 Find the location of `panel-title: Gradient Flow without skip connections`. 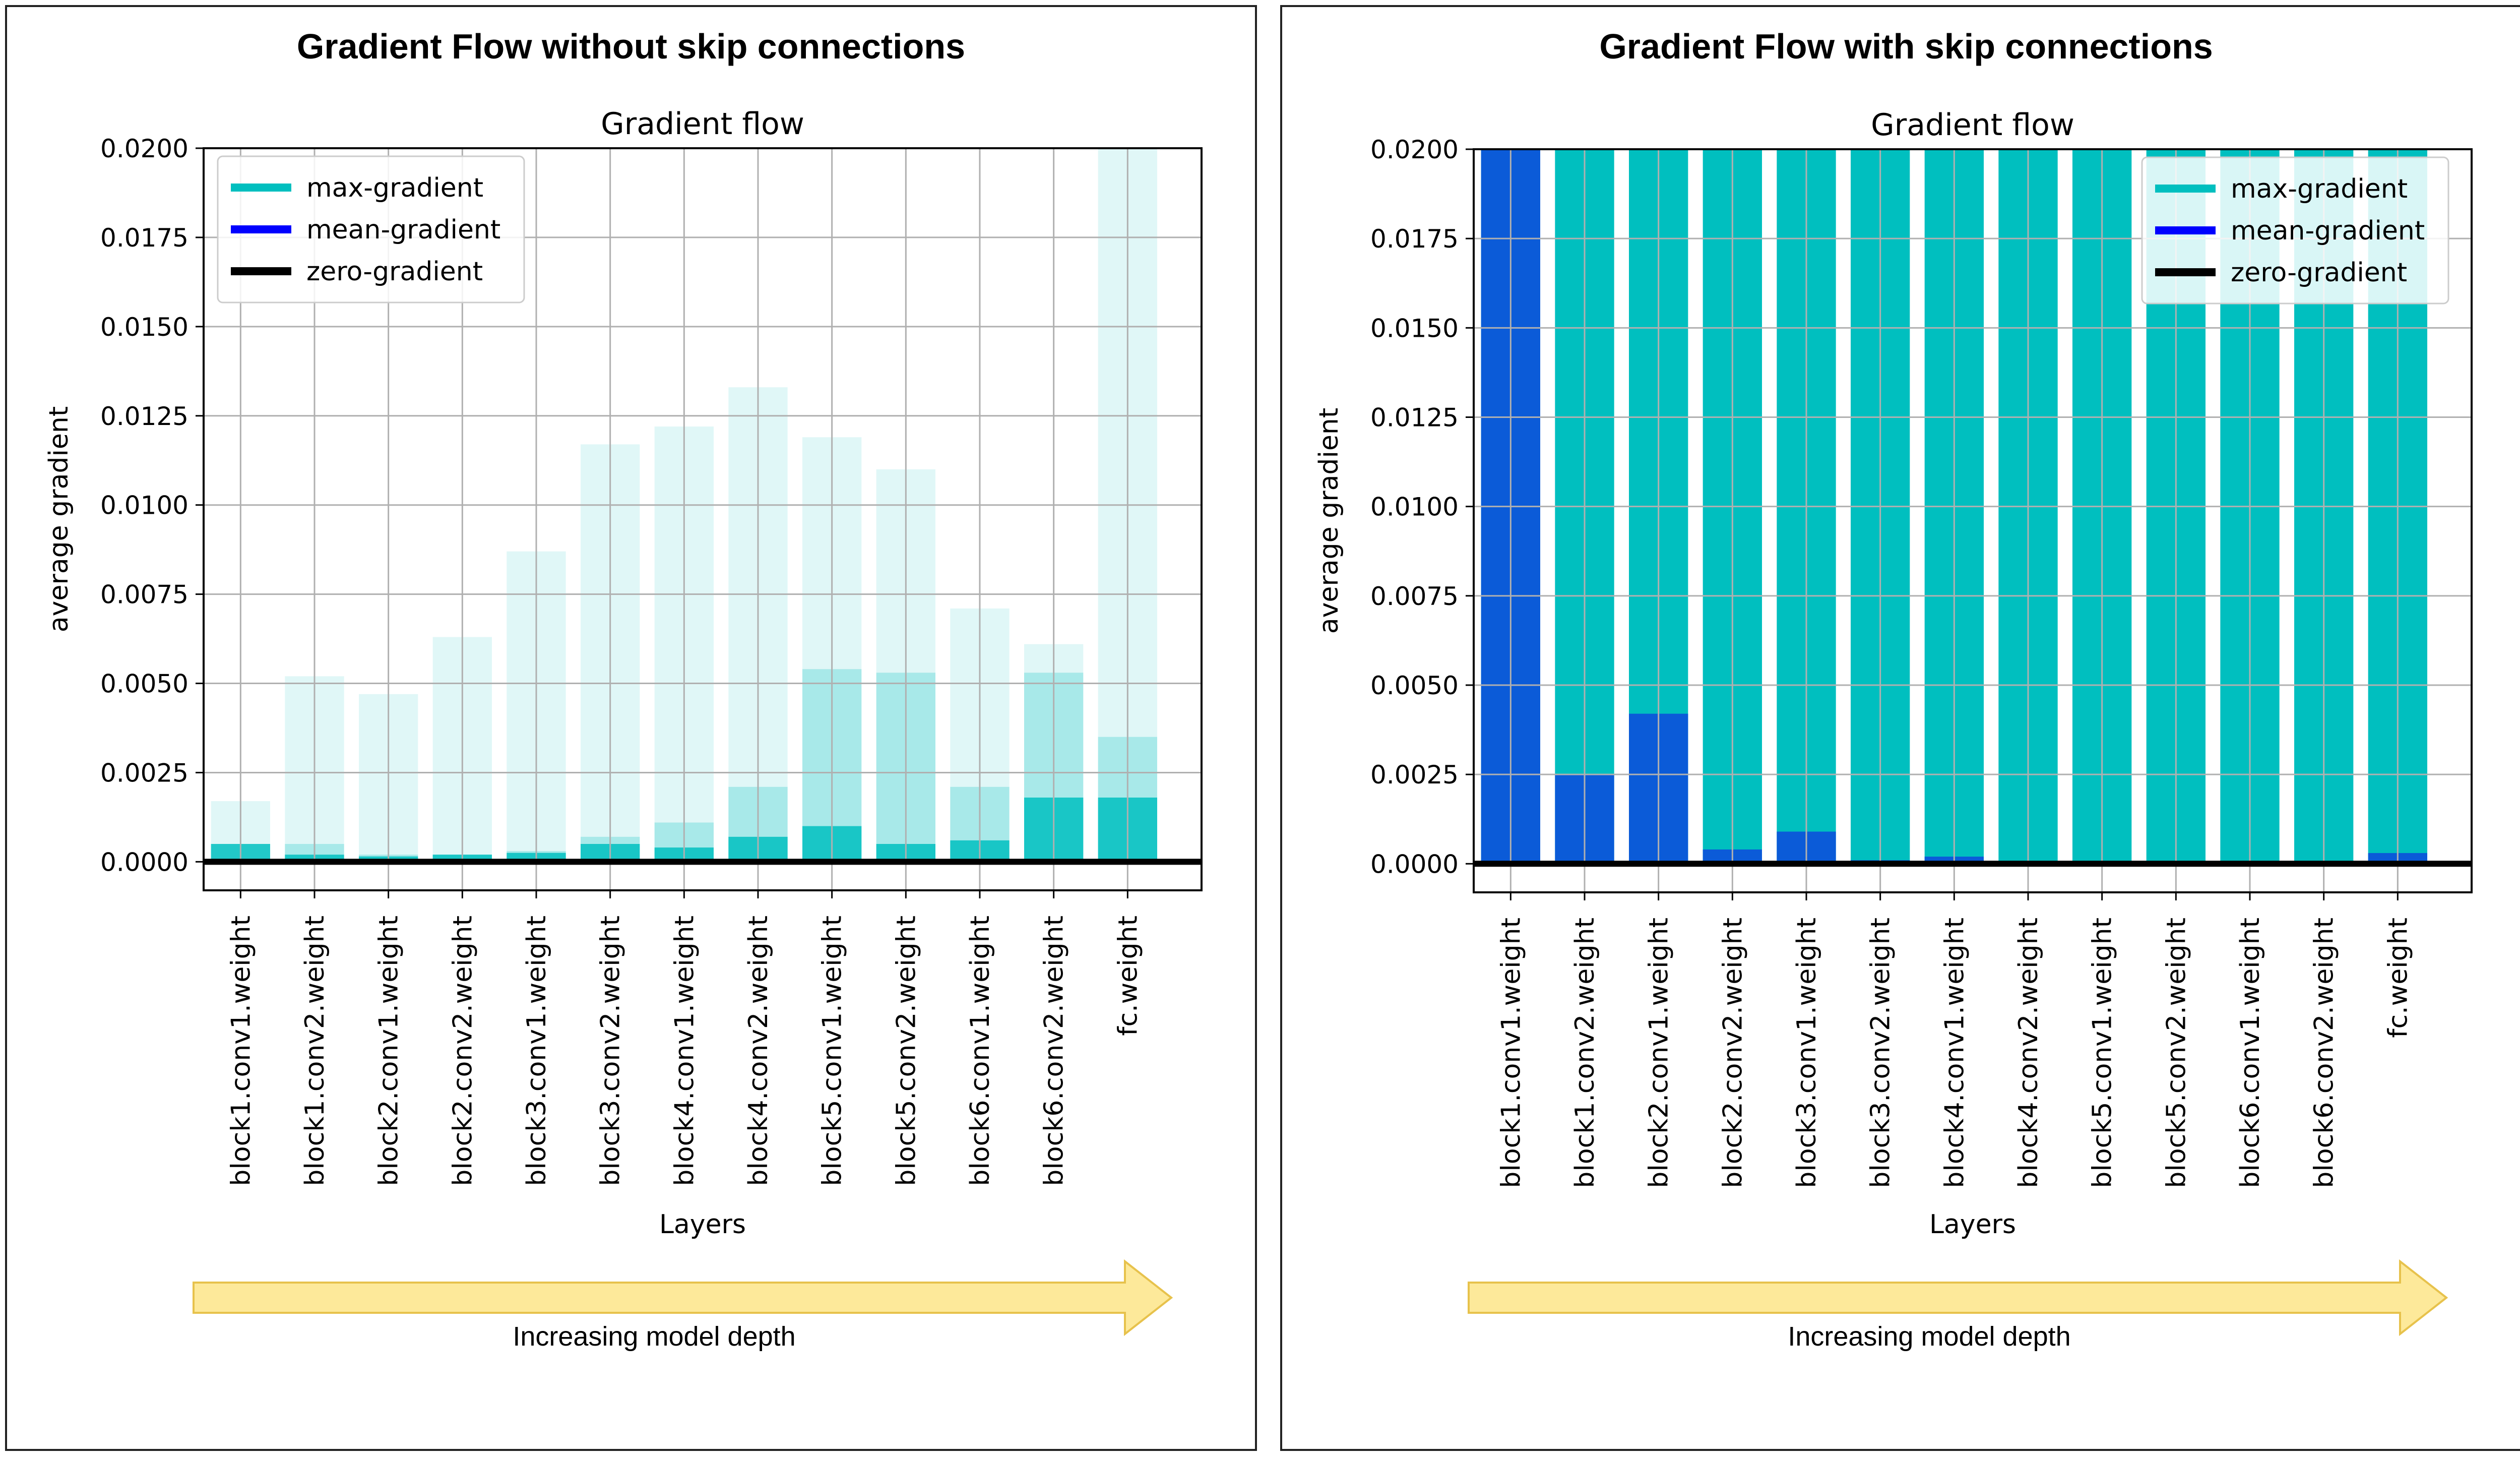

panel-title: Gradient Flow without skip connections is located at coordinates (631, 46).